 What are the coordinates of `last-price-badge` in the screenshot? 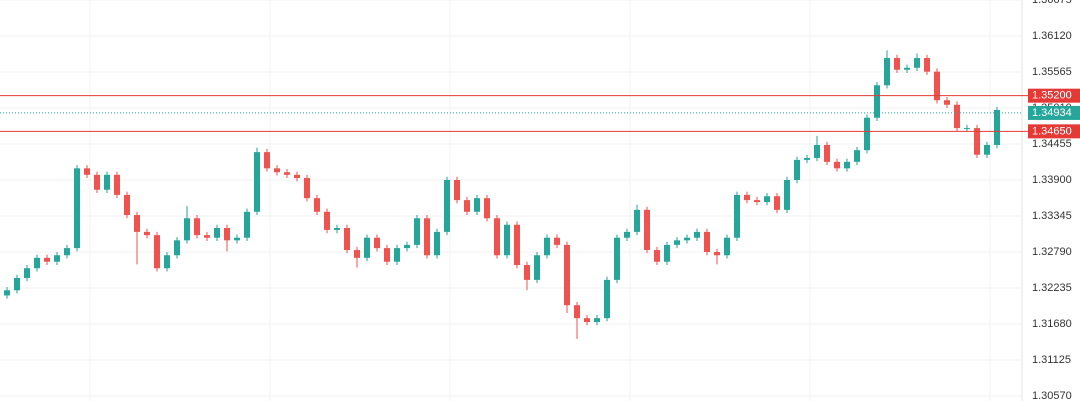 It's located at (1054, 112).